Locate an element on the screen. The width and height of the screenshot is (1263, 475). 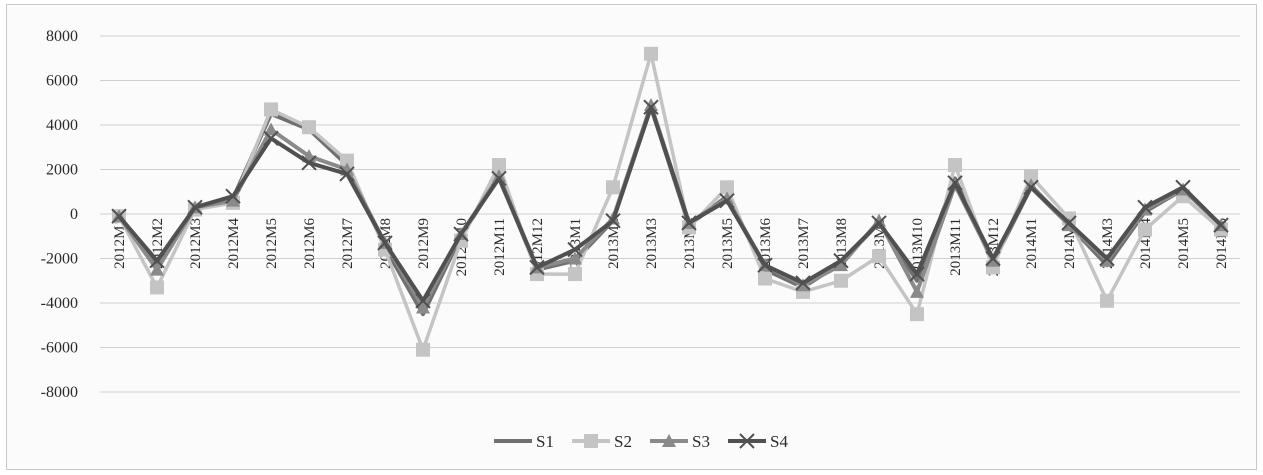
y-tick-label: 2000 is located at coordinates (62, 170).